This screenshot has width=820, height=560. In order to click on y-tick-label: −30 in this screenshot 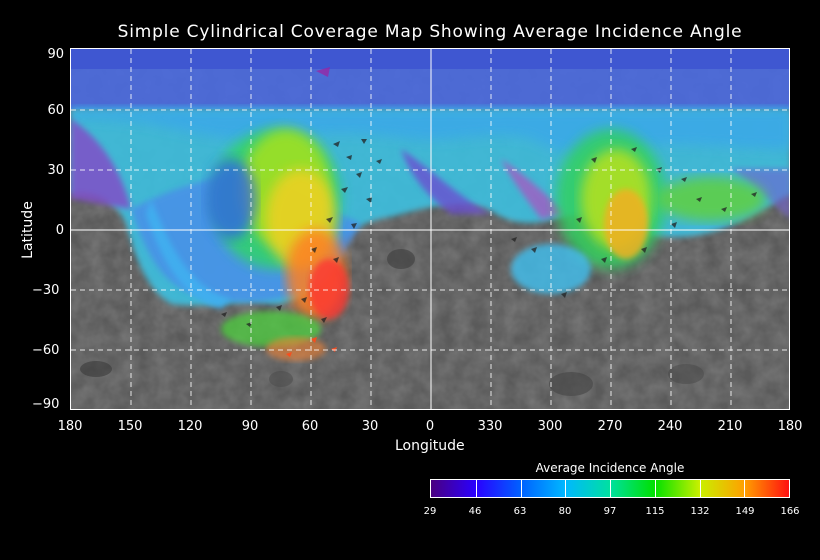, I will do `click(46, 290)`.